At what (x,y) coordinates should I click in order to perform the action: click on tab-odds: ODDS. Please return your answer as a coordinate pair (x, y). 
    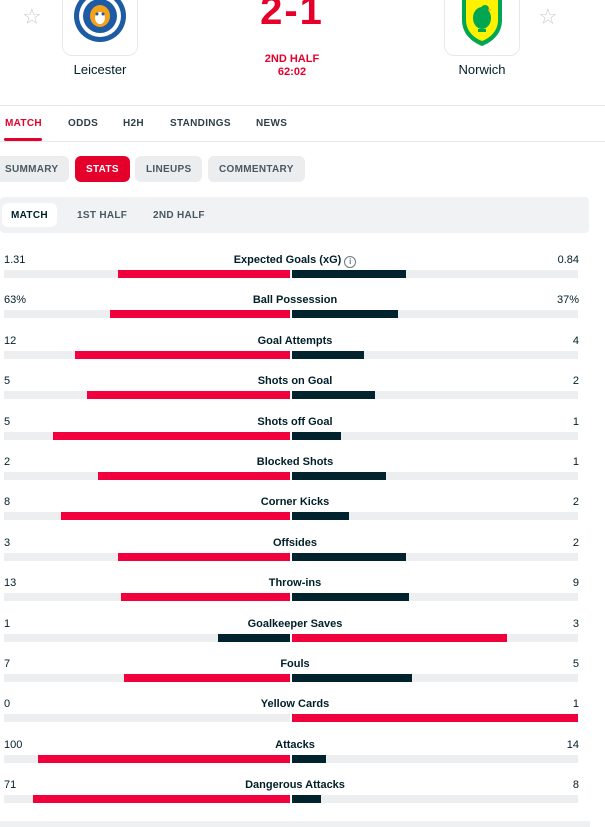
    Looking at the image, I should click on (83, 123).